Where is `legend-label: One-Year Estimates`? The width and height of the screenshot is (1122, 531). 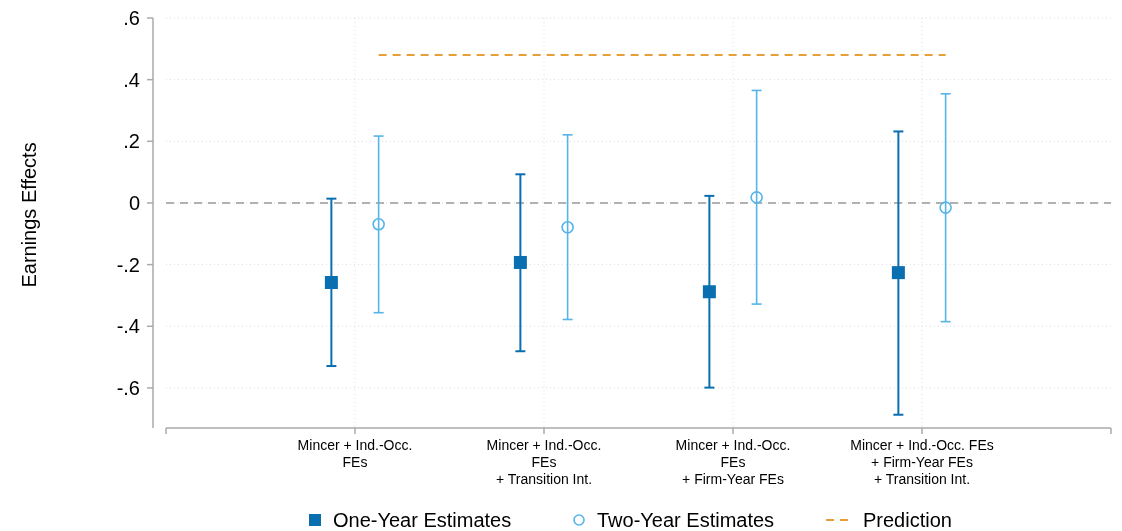 legend-label: One-Year Estimates is located at coordinates (422, 520).